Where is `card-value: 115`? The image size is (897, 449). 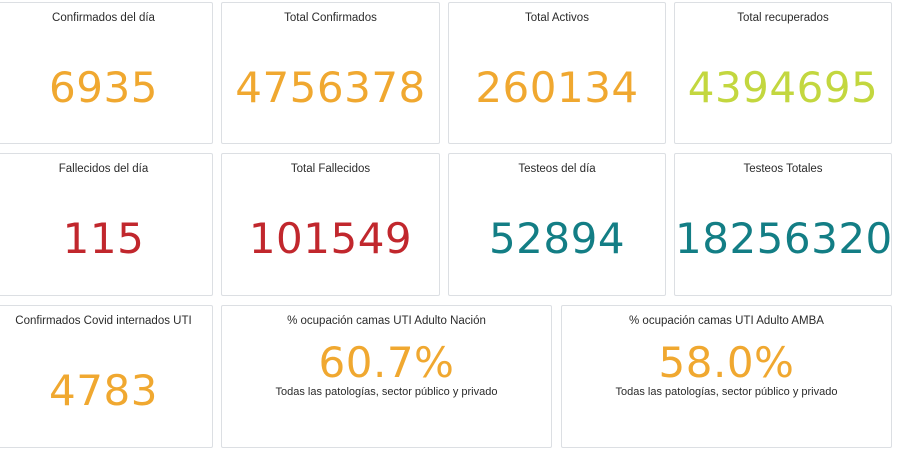 card-value: 115 is located at coordinates (103, 238).